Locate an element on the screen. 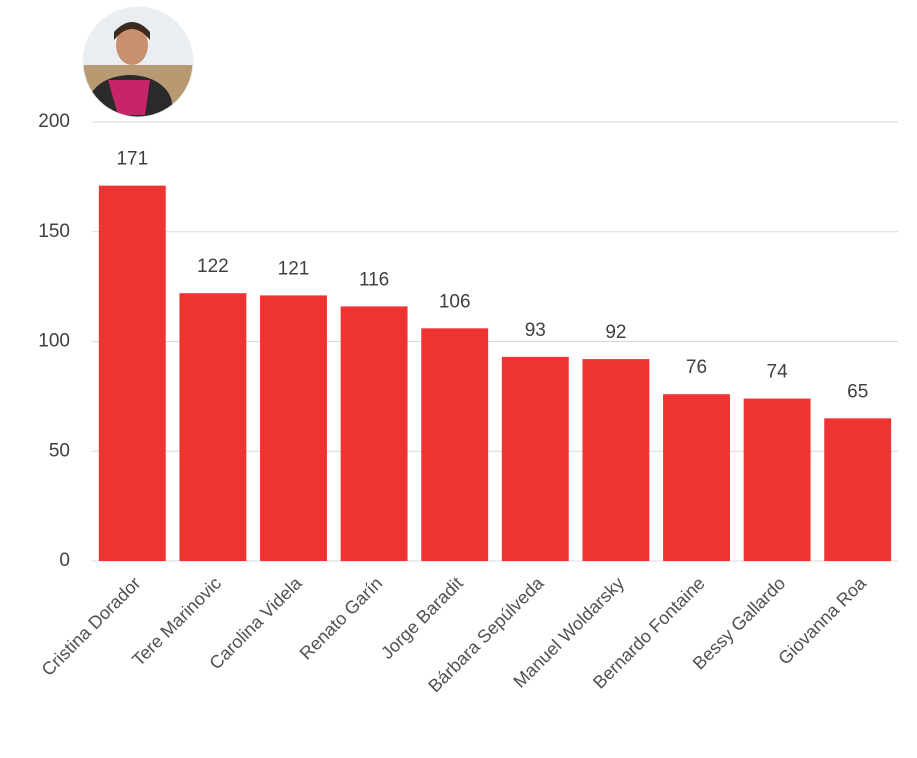  value-label: 106 is located at coordinates (455, 301).